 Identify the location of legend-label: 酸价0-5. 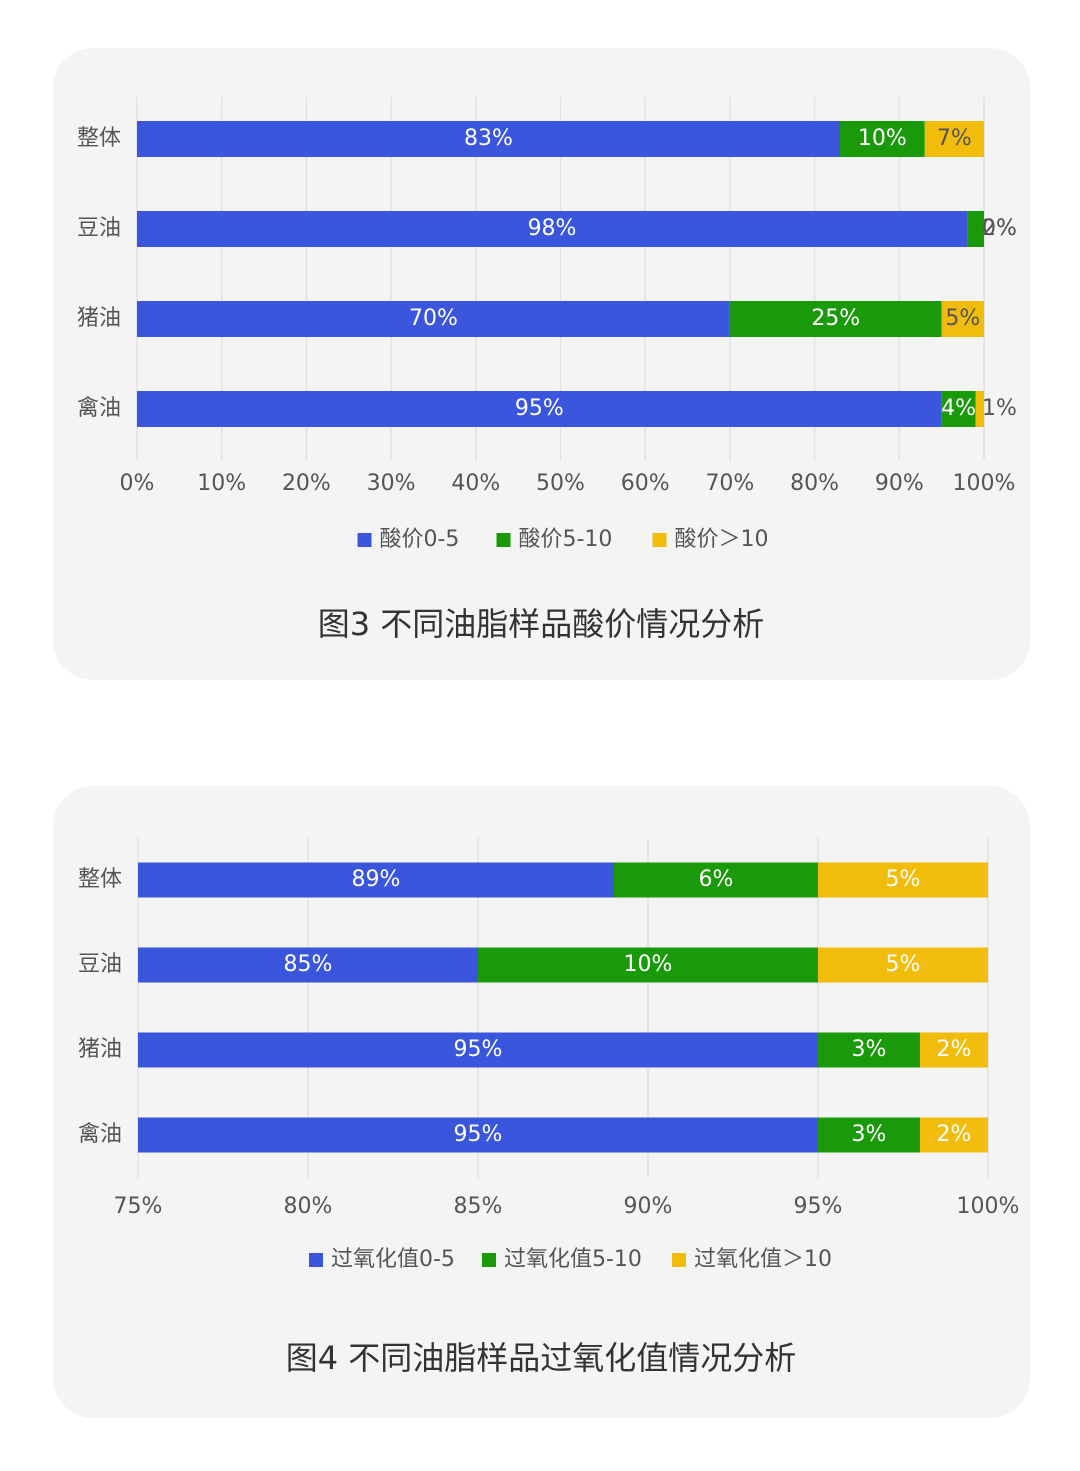
(420, 539).